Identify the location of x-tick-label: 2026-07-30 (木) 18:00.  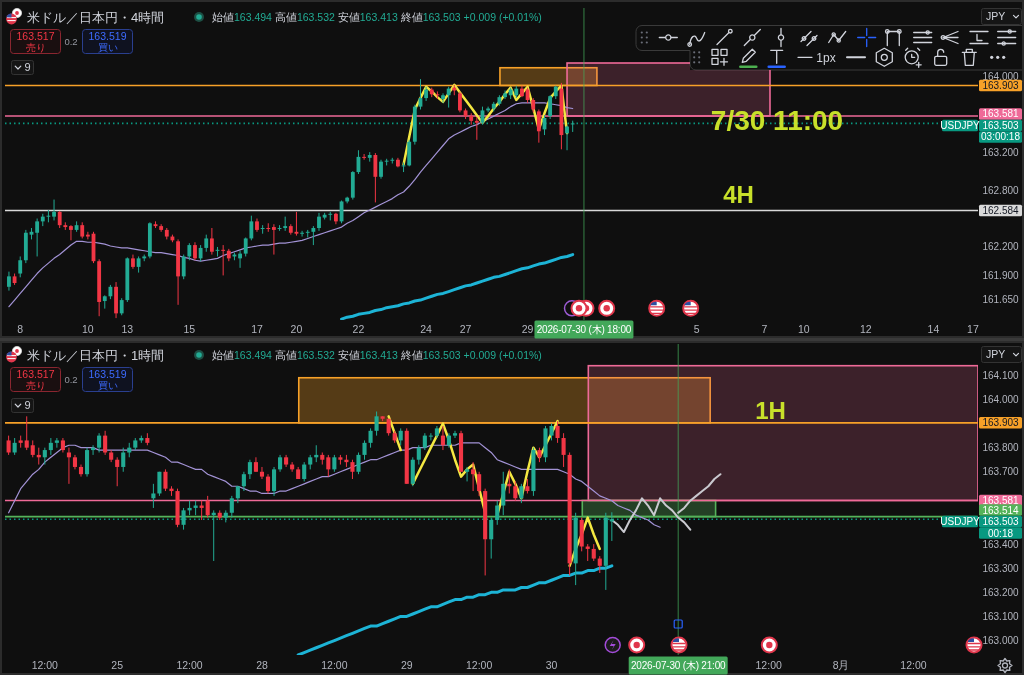
(584, 329).